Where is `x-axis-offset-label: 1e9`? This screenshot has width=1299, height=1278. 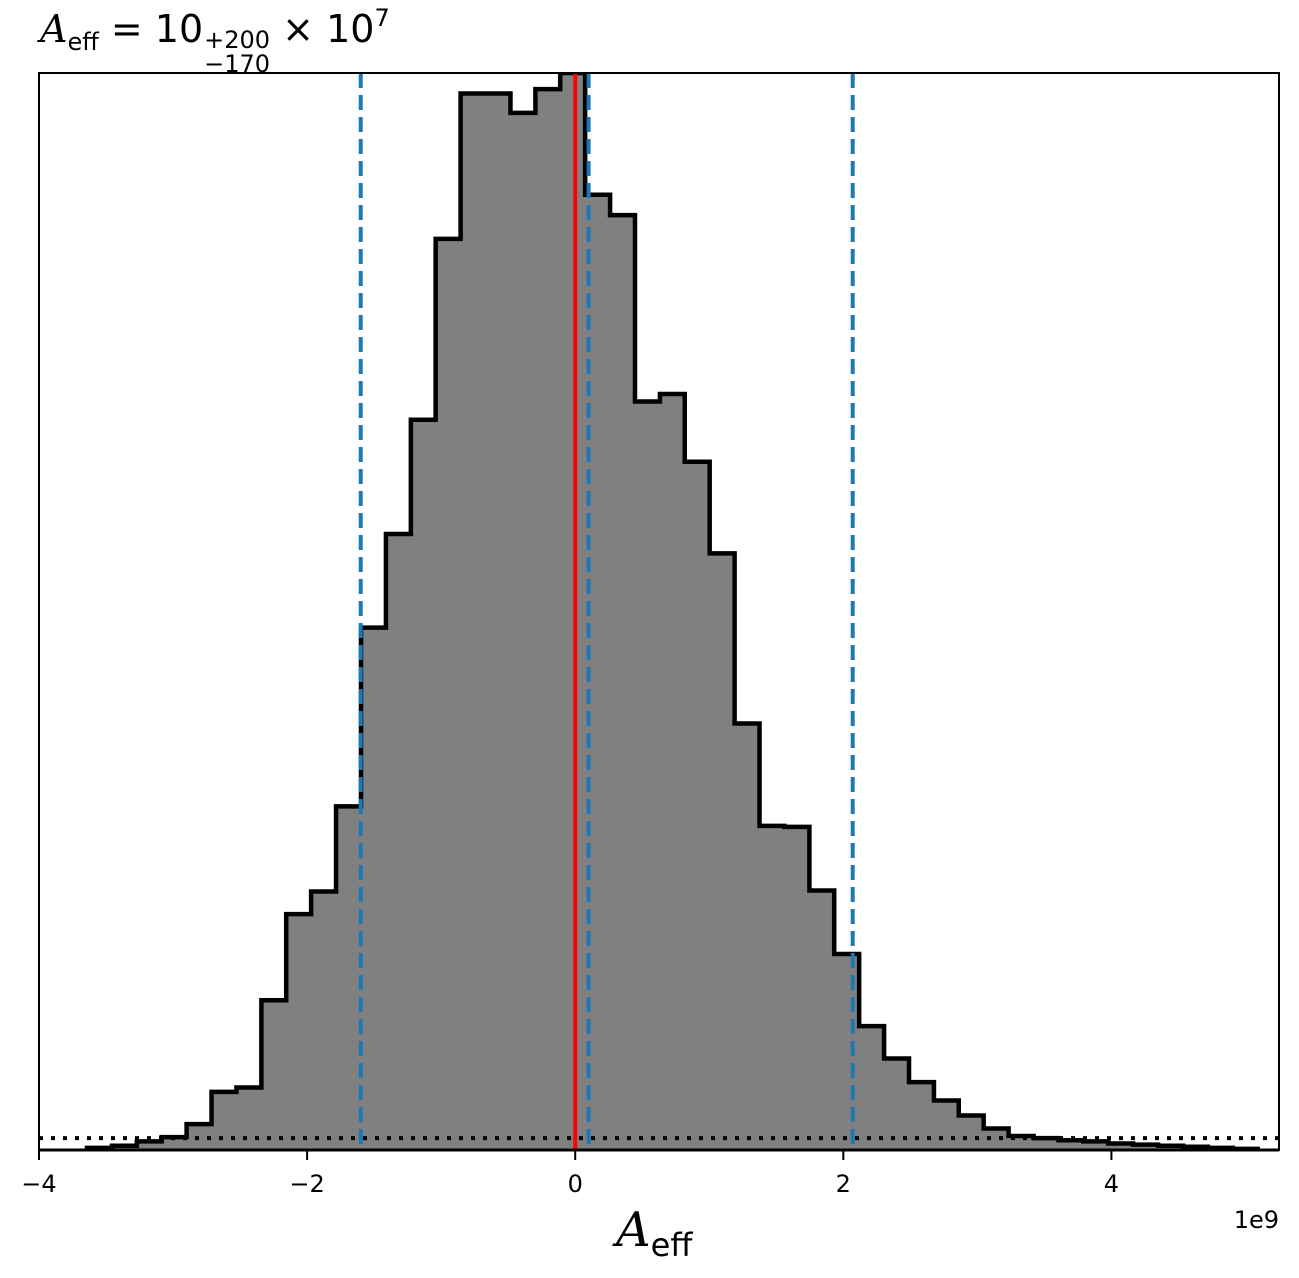 x-axis-offset-label: 1e9 is located at coordinates (1256, 1220).